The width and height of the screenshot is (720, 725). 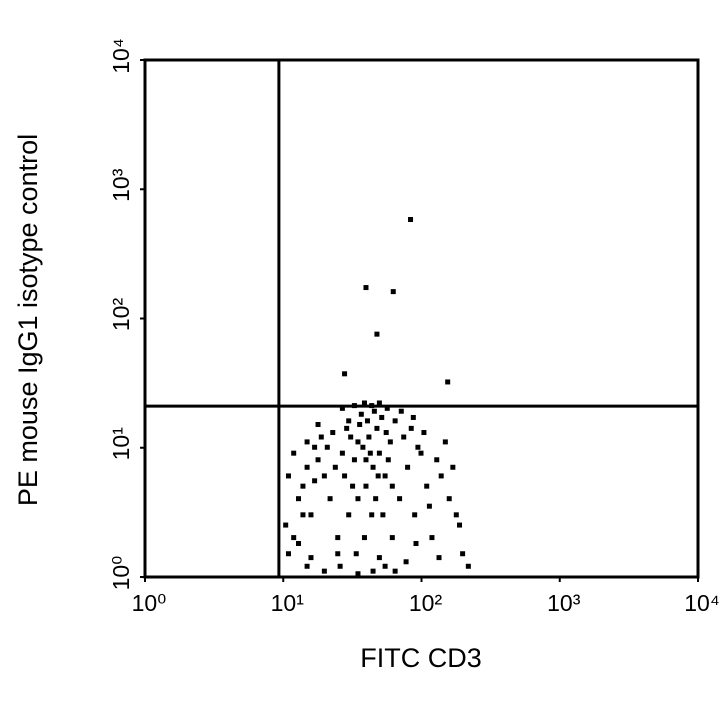 I want to click on x-tick-label: 10¹, so click(x=288, y=603).